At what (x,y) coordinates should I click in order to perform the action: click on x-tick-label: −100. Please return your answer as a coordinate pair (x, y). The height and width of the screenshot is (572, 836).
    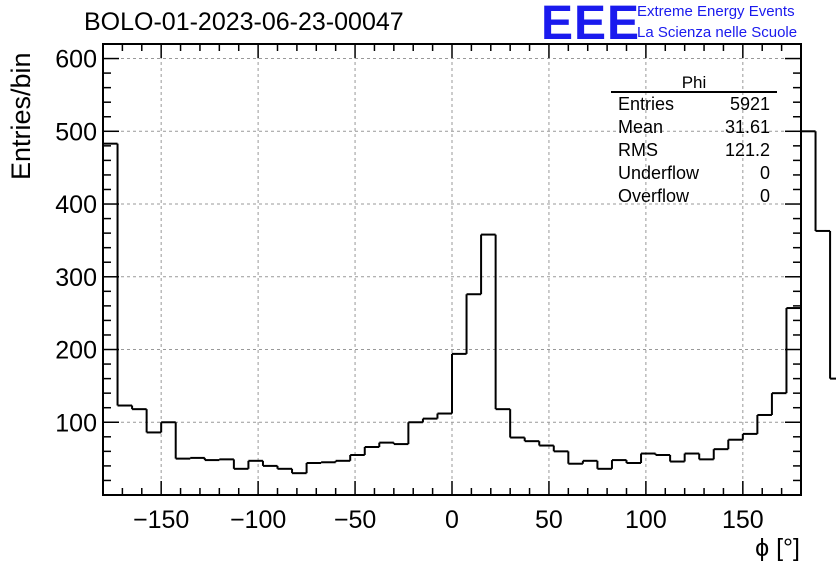
    Looking at the image, I should click on (258, 520).